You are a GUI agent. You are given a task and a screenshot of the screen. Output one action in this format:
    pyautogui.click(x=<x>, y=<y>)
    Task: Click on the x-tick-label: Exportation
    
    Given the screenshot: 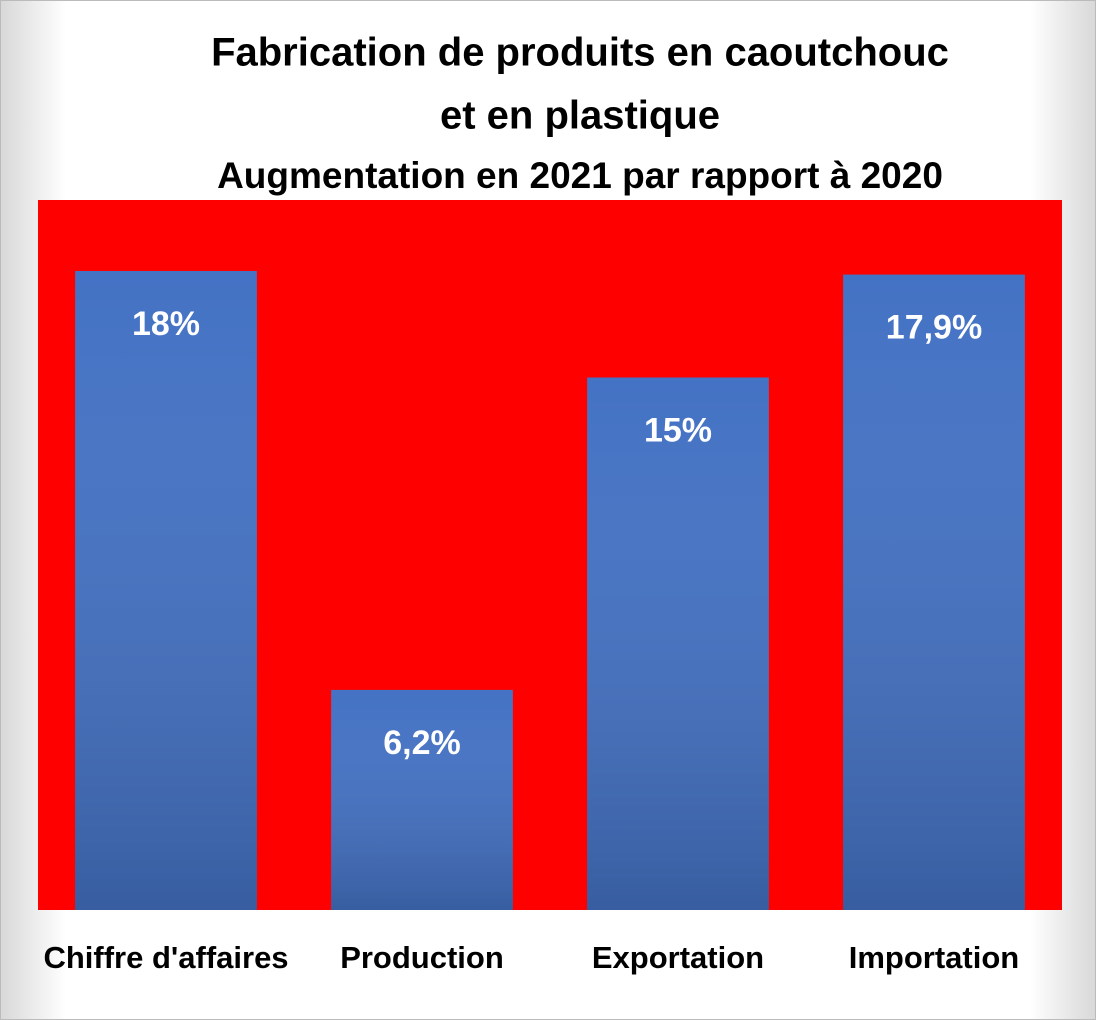 What is the action you would take?
    pyautogui.click(x=678, y=957)
    